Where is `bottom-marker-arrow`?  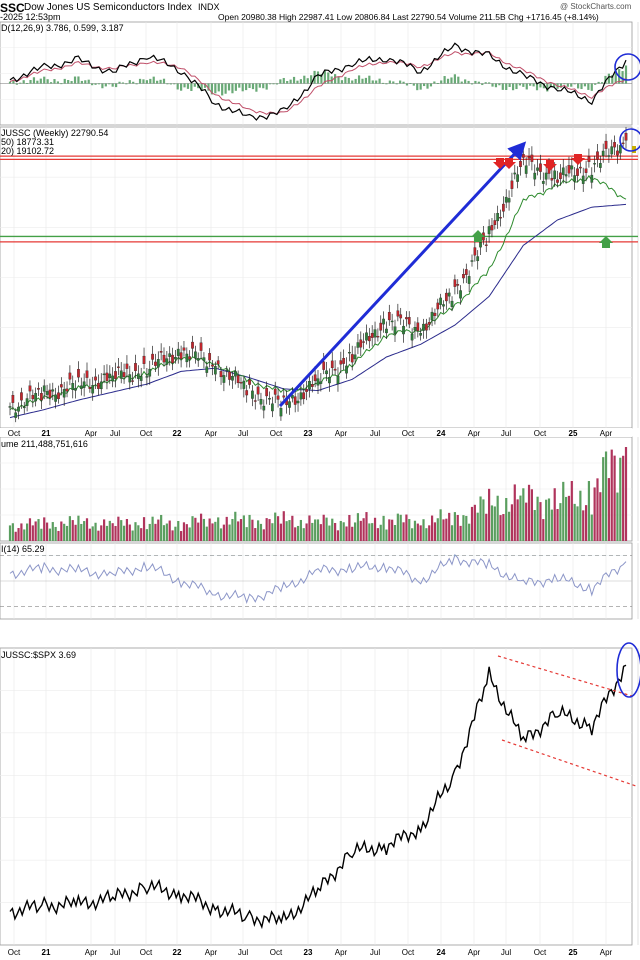
bottom-marker-arrow is located at coordinates (606, 242).